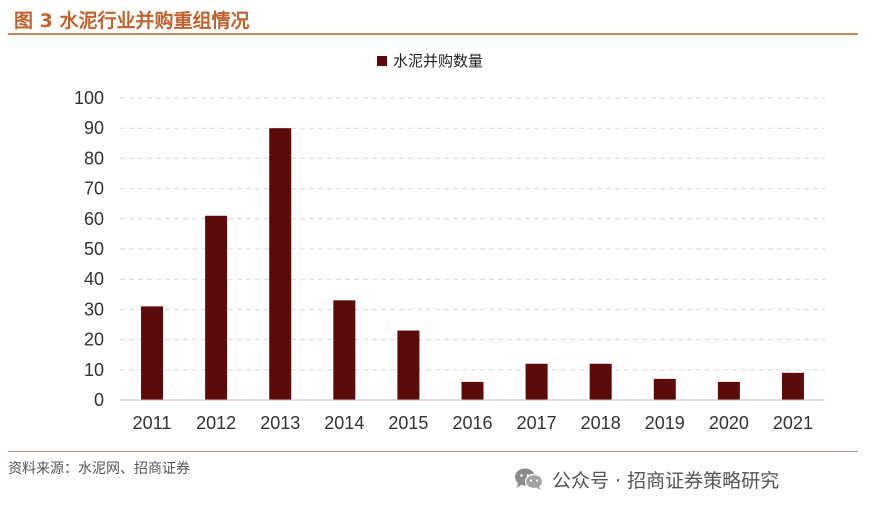 The height and width of the screenshot is (512, 878). What do you see at coordinates (94, 279) in the screenshot?
I see `y-tick-label: 40` at bounding box center [94, 279].